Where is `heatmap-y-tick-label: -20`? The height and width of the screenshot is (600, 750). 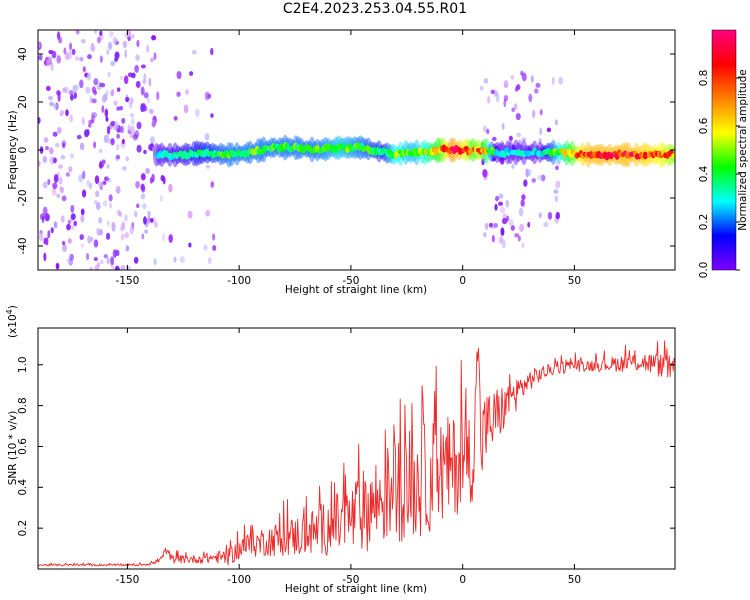 heatmap-y-tick-label: -20 is located at coordinates (23, 197).